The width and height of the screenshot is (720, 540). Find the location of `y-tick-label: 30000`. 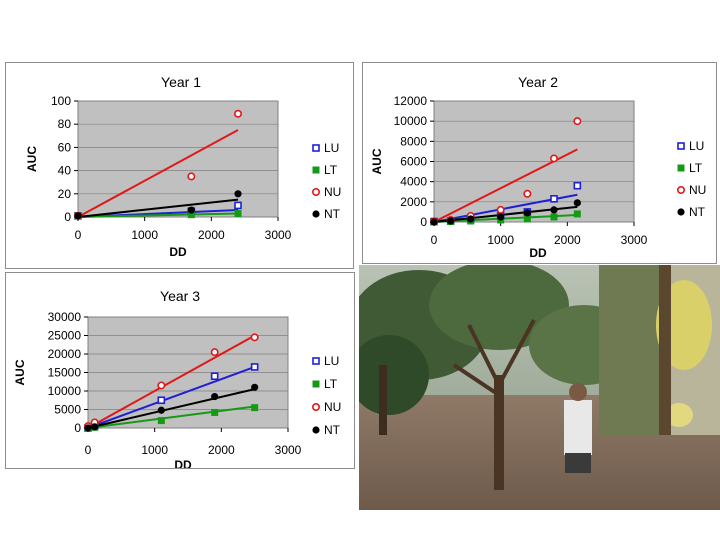

y-tick-label: 30000 is located at coordinates (65, 317).